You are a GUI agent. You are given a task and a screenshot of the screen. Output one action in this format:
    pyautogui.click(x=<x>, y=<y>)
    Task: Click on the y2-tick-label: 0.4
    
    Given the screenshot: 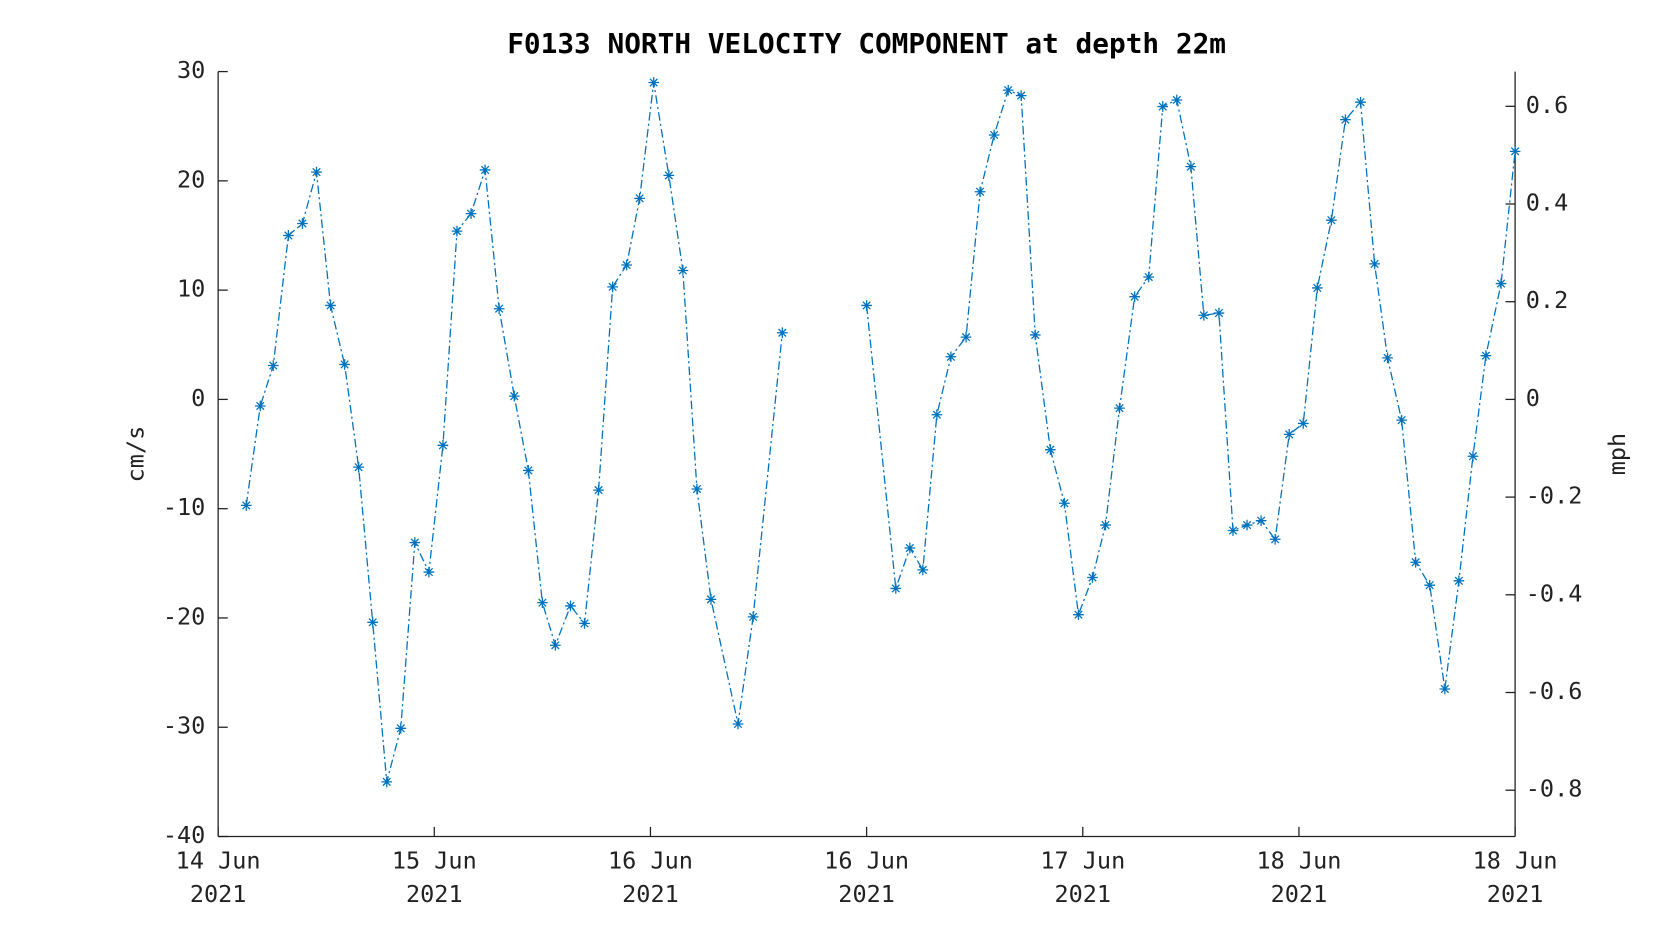 What is the action you would take?
    pyautogui.click(x=1547, y=203)
    